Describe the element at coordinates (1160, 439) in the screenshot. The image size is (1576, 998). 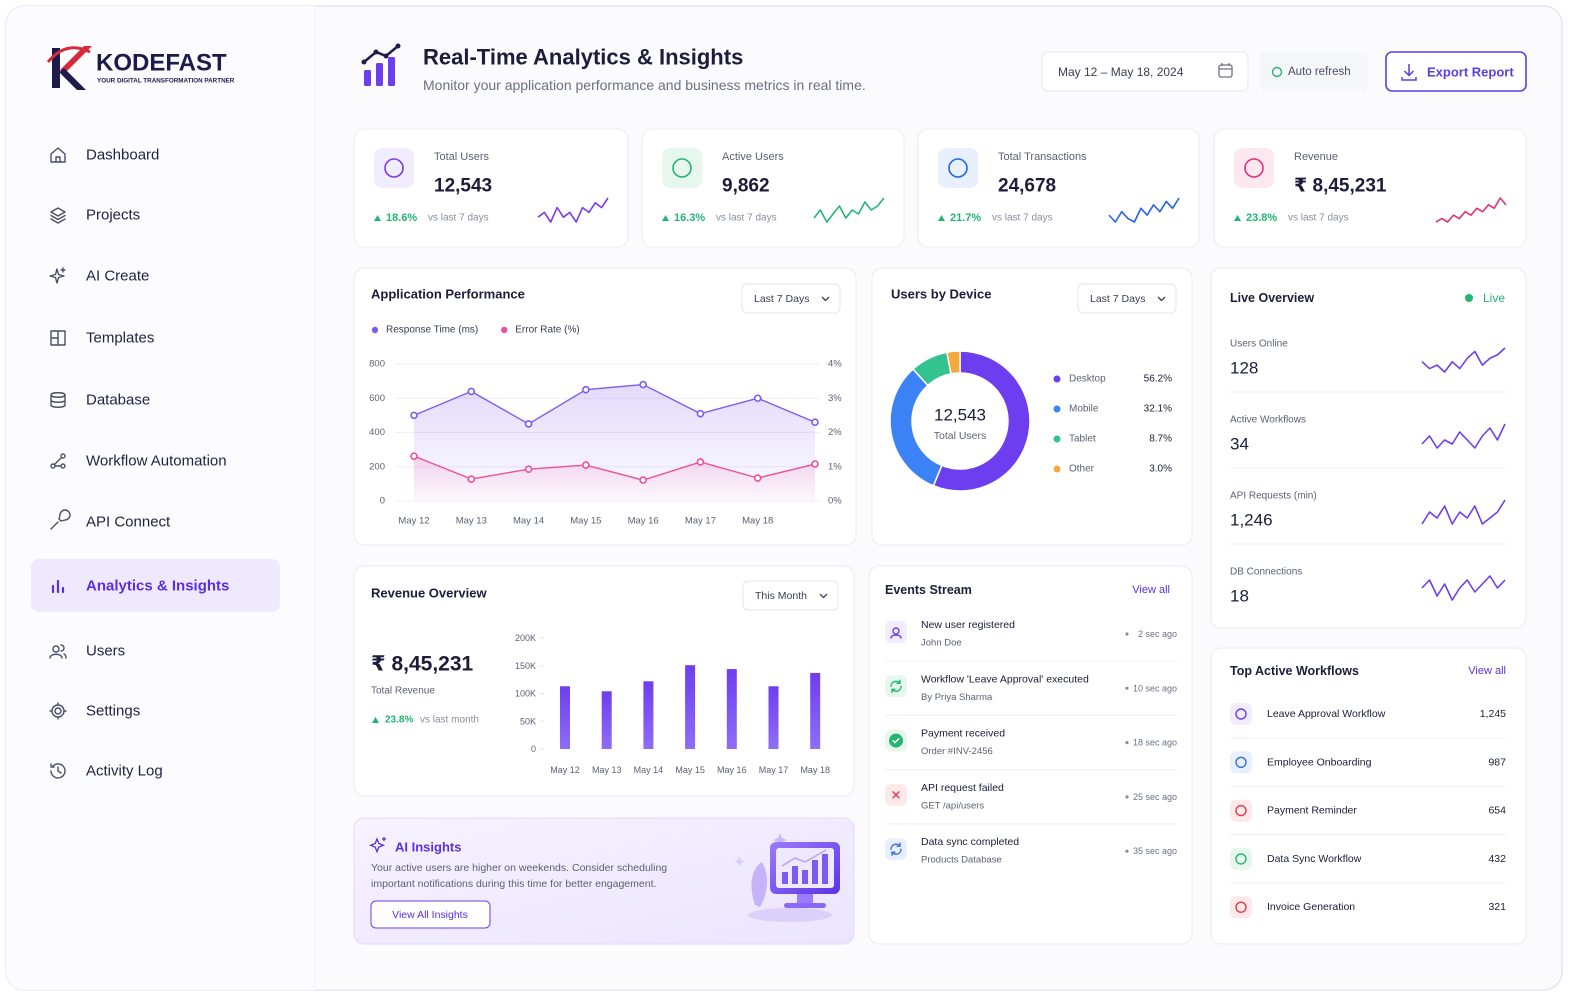
I see `legend-value: 8.7%` at that location.